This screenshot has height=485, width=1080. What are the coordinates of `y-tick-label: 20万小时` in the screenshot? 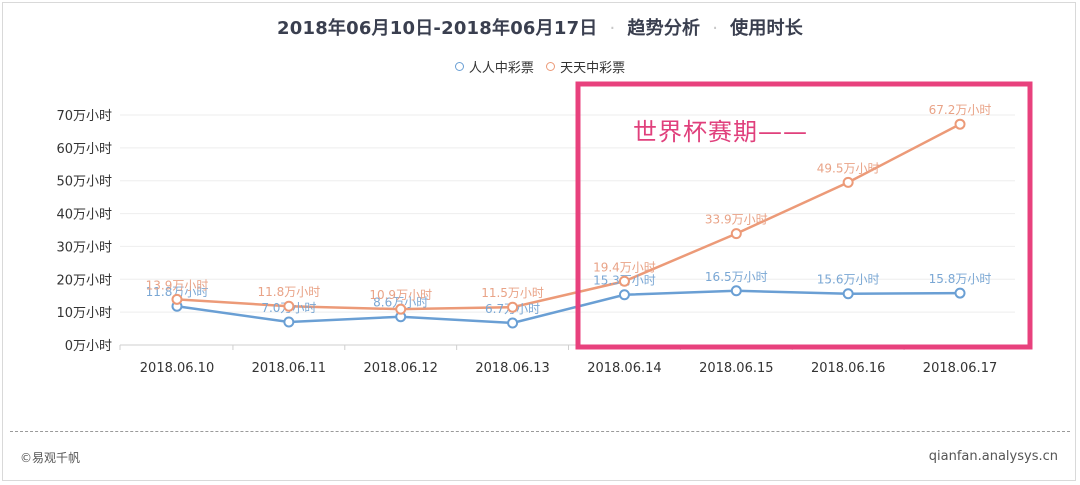 It's located at (84, 280).